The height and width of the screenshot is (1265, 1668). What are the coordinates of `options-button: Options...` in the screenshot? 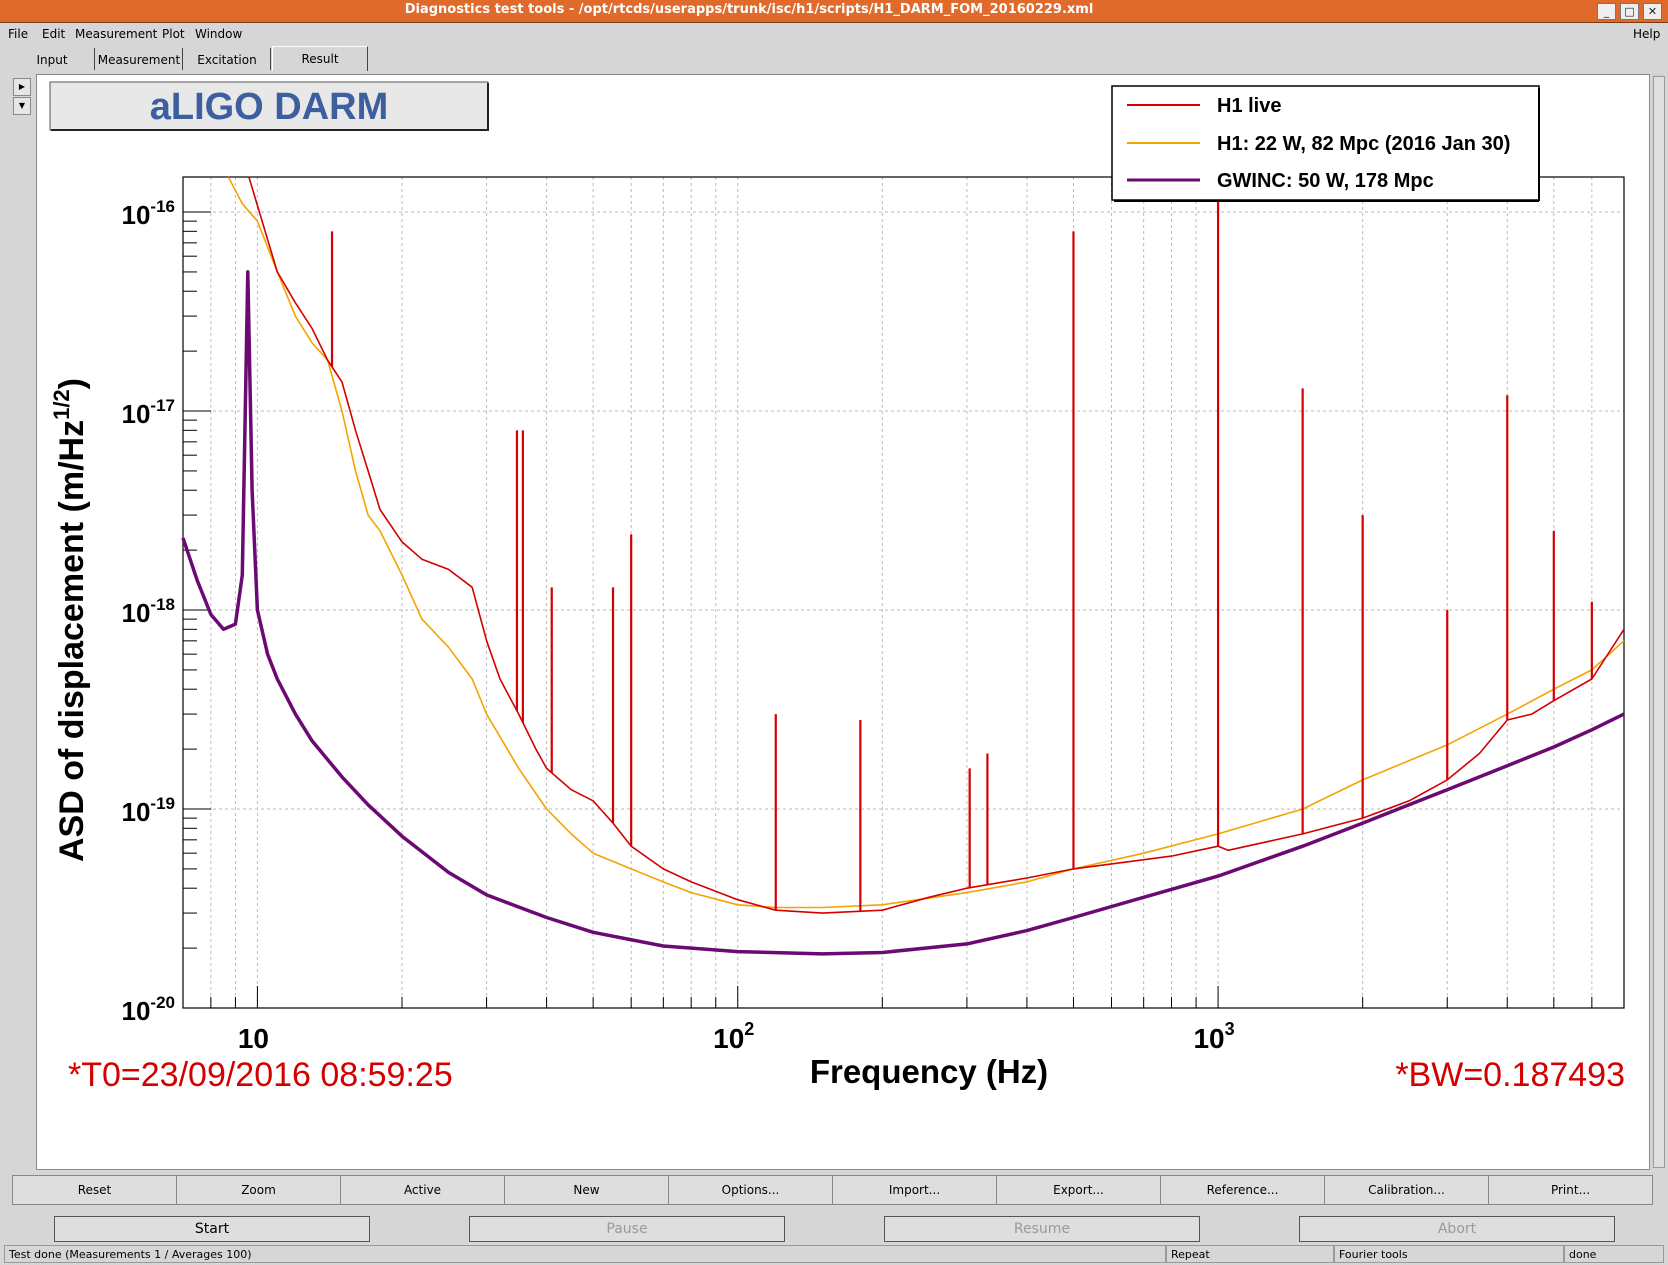 It's located at (750, 1190).